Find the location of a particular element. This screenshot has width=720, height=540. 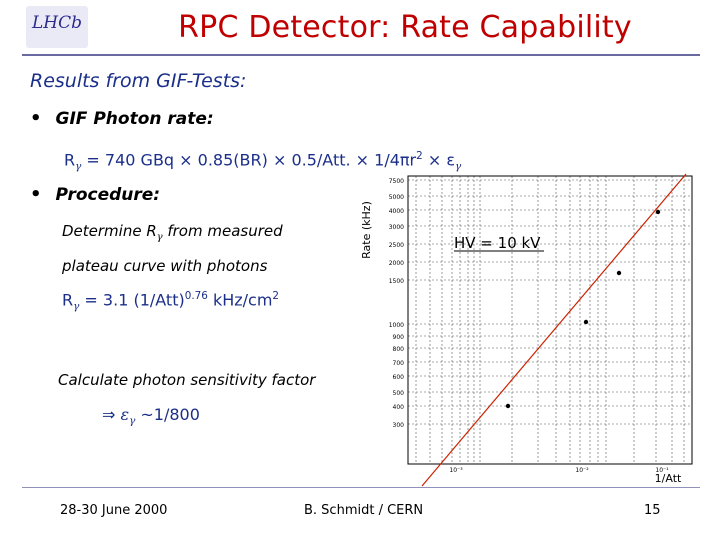

x-axis-label: 1/Att is located at coordinates (668, 478).